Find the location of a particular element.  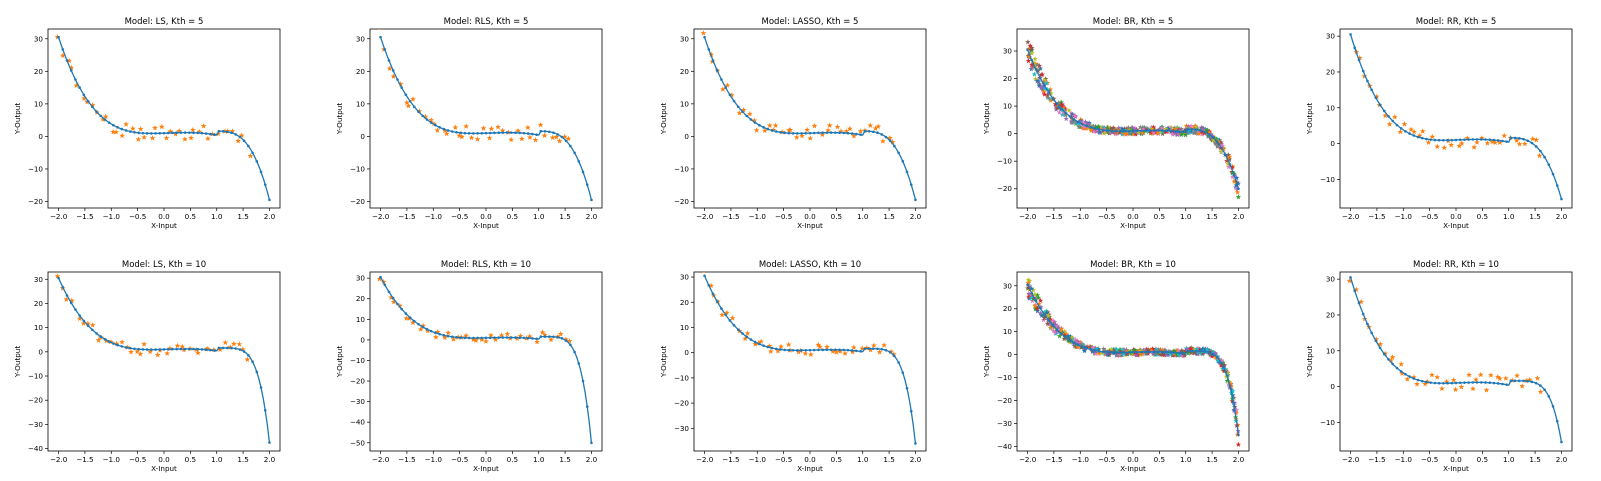

chart-9-xtick-label-8: 2.0 is located at coordinates (1562, 459).